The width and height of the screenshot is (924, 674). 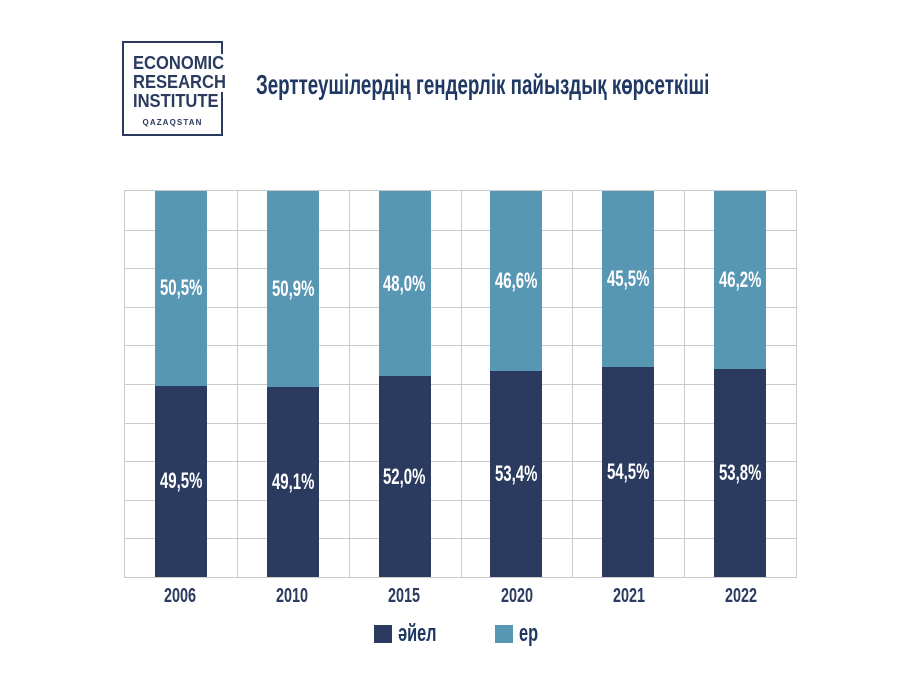 I want to click on logo-text-line3: INSTITUTE, so click(x=177, y=101).